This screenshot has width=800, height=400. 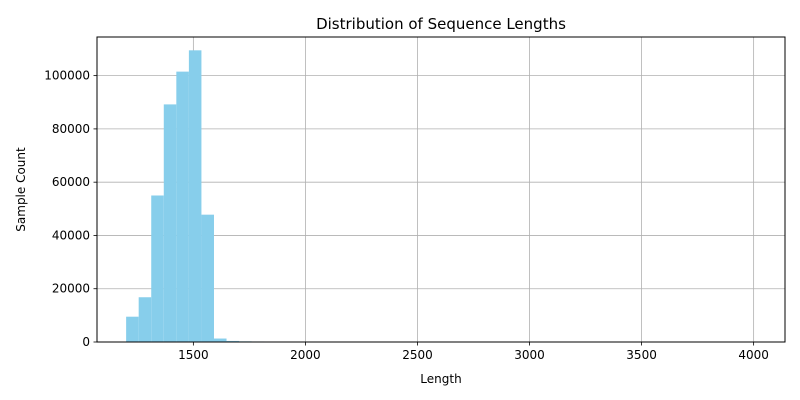 I want to click on x-tick-label: 3500, so click(x=641, y=355).